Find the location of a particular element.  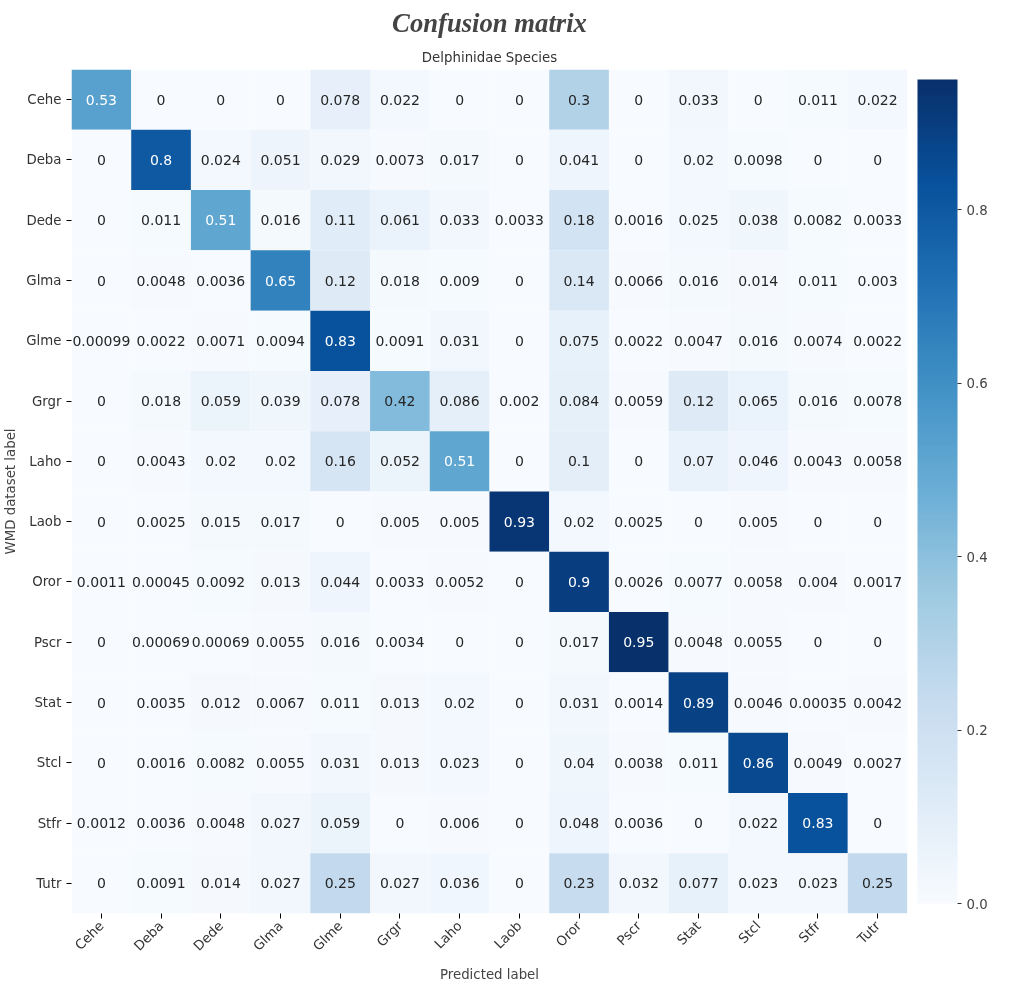

color-bar-label: 0.0 is located at coordinates (977, 904).